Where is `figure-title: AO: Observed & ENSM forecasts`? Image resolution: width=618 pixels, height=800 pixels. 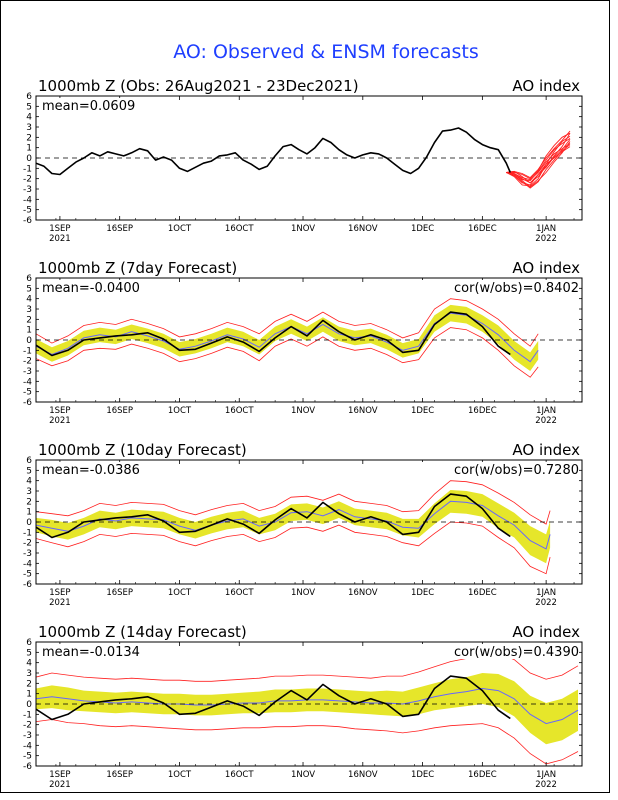
figure-title: AO: Observed & ENSM forecasts is located at coordinates (325, 52).